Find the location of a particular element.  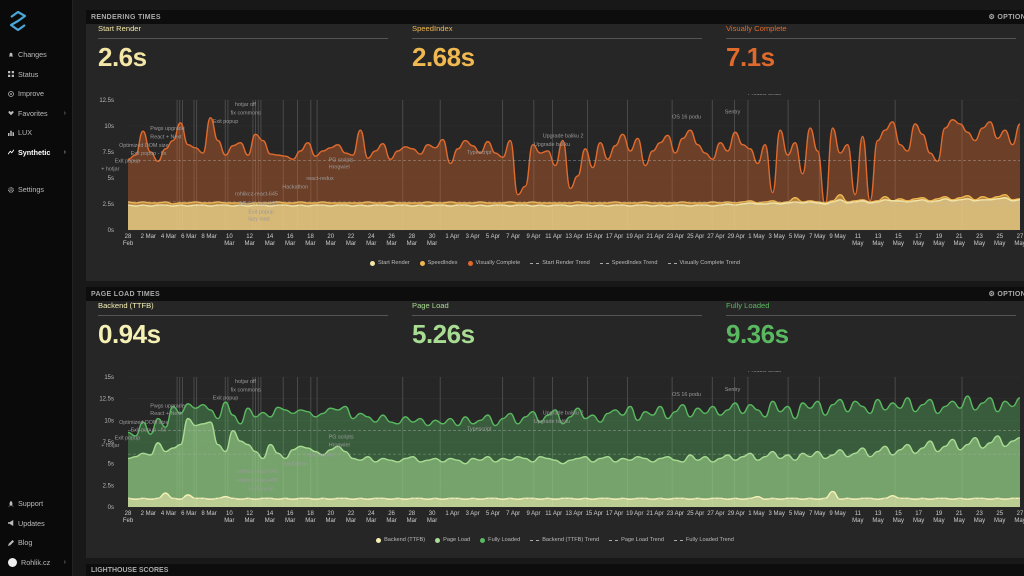

annotation-label: Sentry is located at coordinates (733, 113).